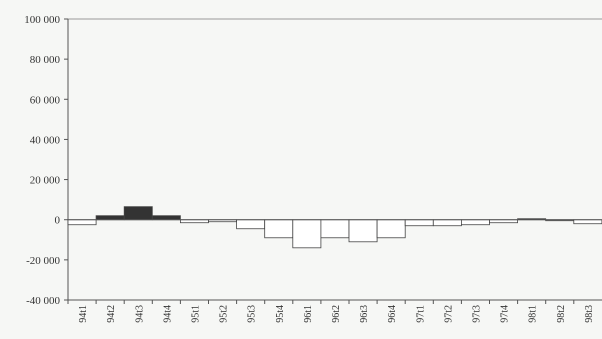  I want to click on x-tick-label: 95t1, so click(195, 314).